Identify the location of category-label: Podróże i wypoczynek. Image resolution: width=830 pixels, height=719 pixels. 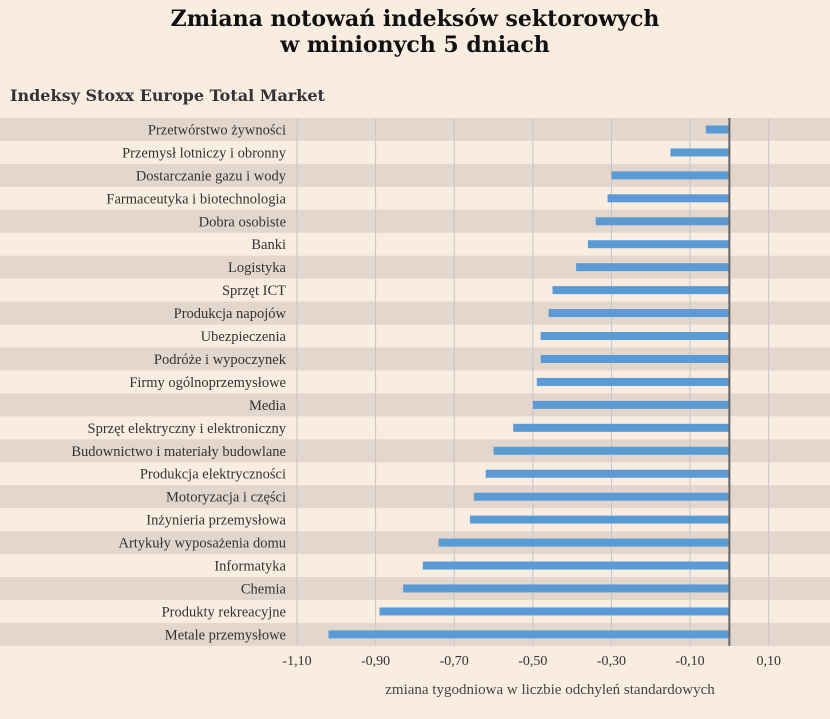
(220, 360).